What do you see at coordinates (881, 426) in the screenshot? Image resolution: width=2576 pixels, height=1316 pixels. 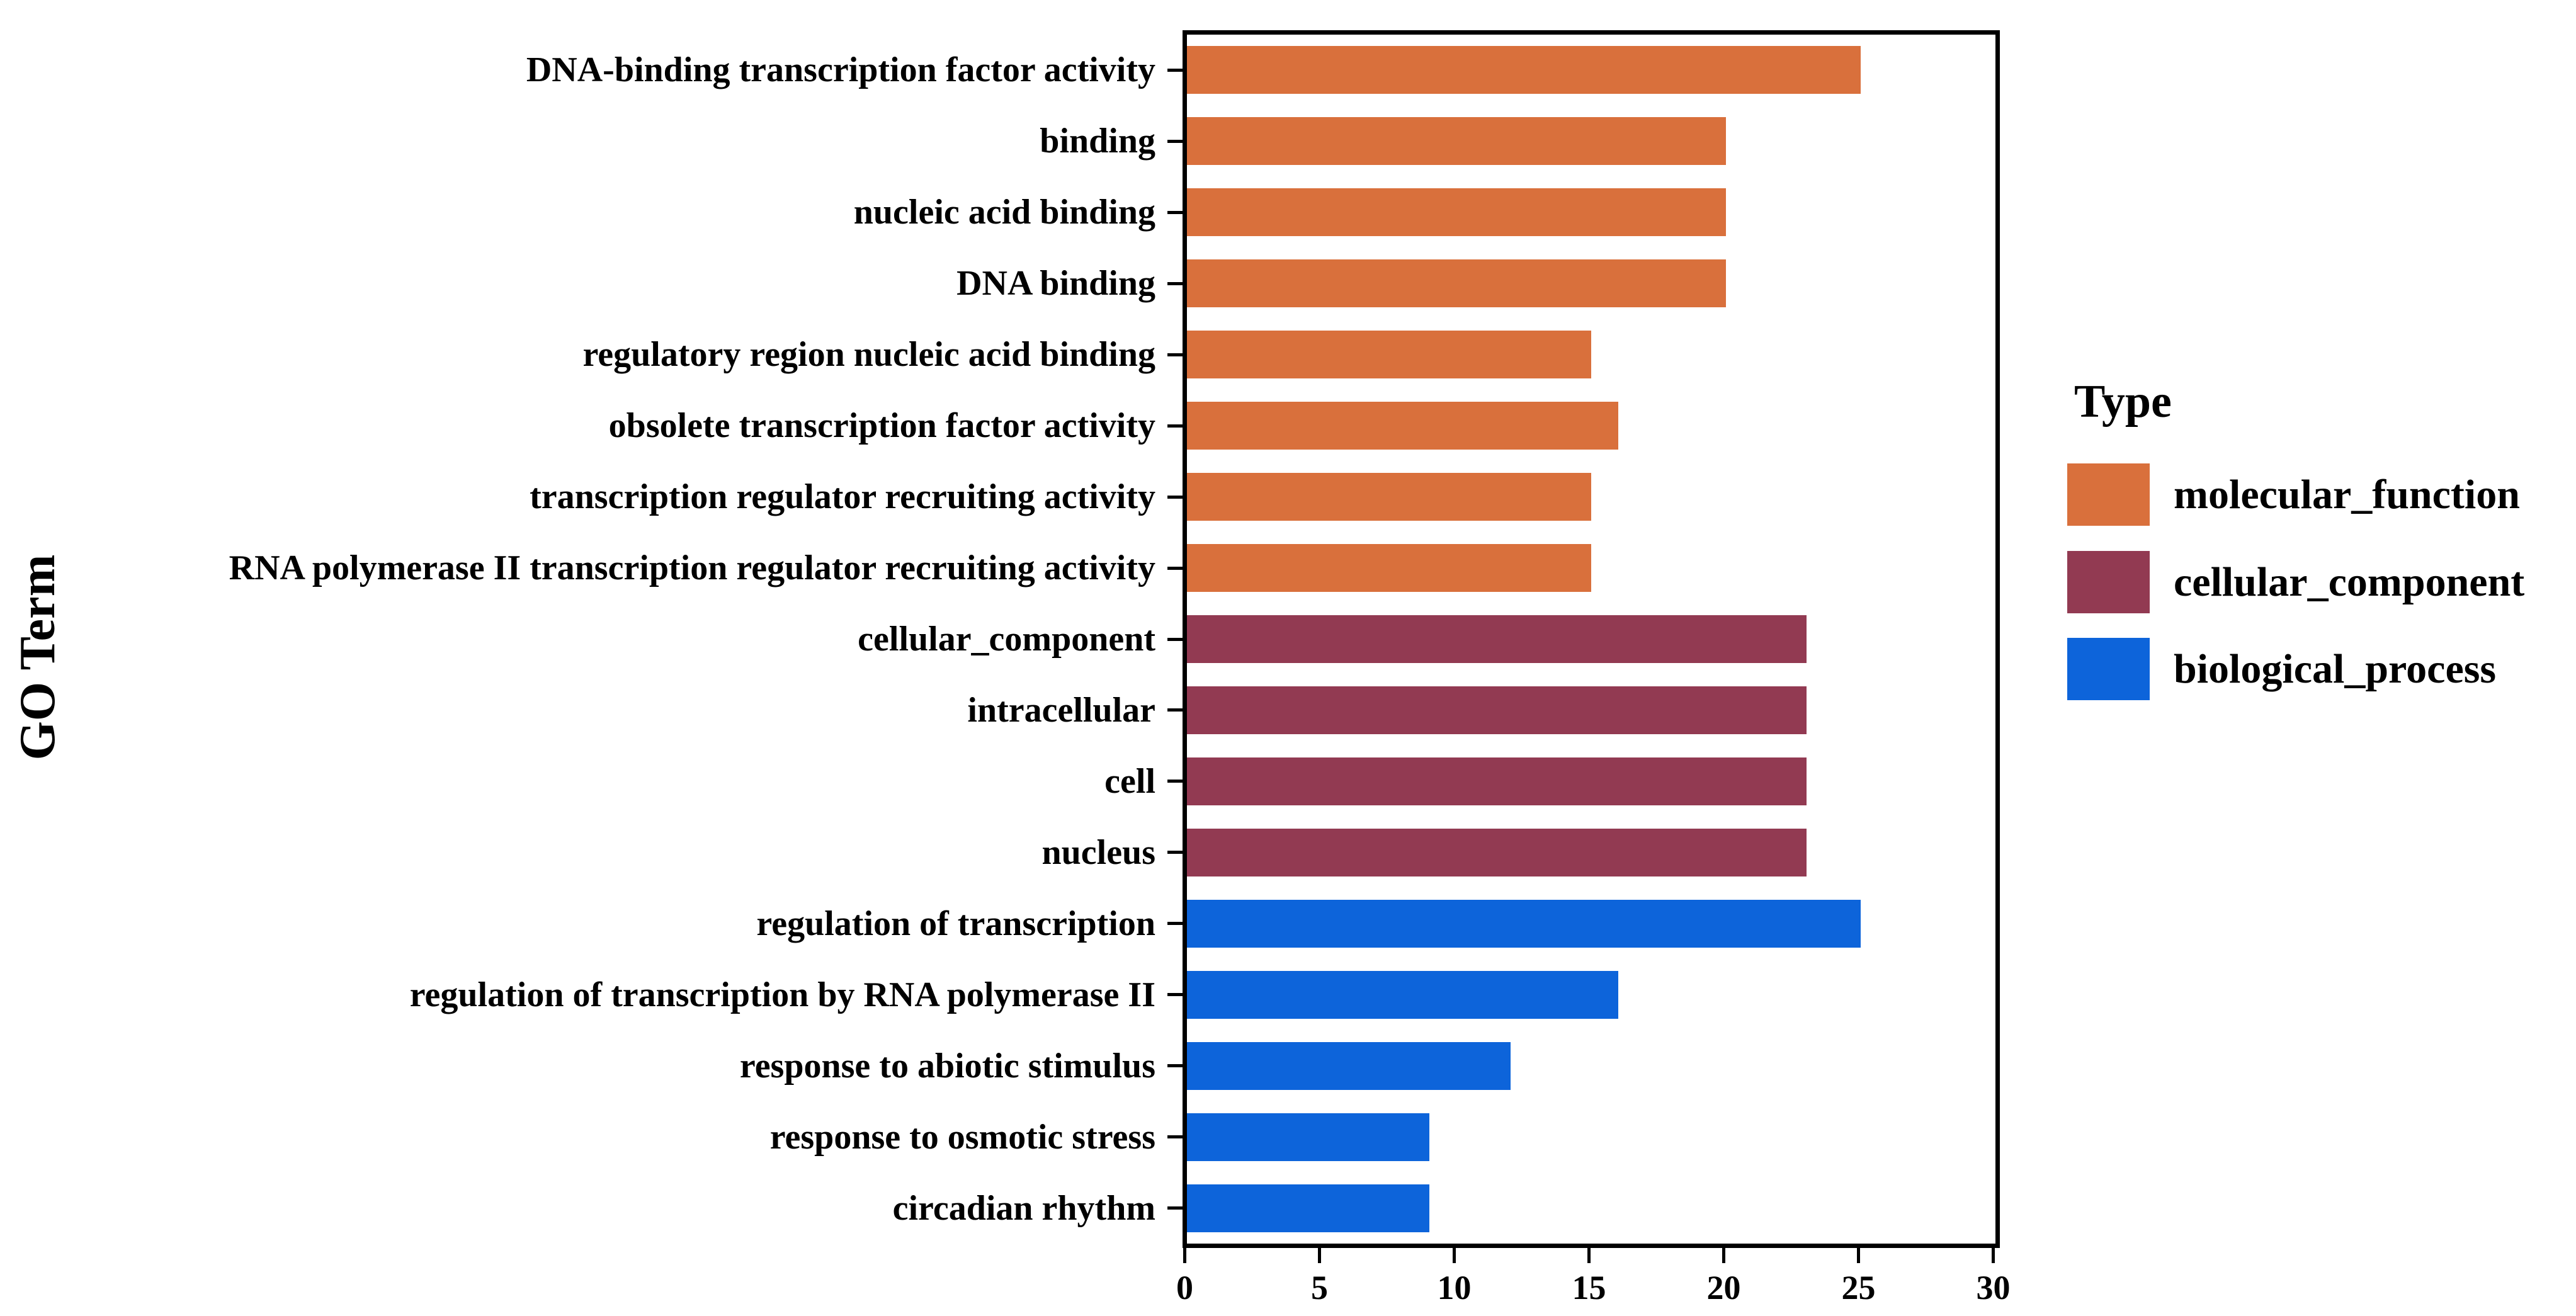 I see `category-label: obsolete transcription factor activity` at bounding box center [881, 426].